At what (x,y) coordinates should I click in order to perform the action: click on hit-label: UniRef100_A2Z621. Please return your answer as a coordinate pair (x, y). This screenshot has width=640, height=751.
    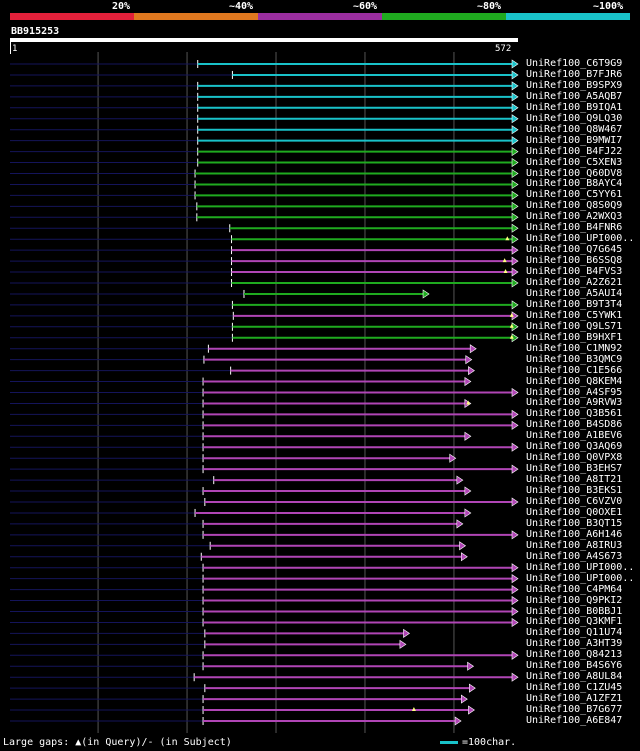
    Looking at the image, I should click on (574, 282).